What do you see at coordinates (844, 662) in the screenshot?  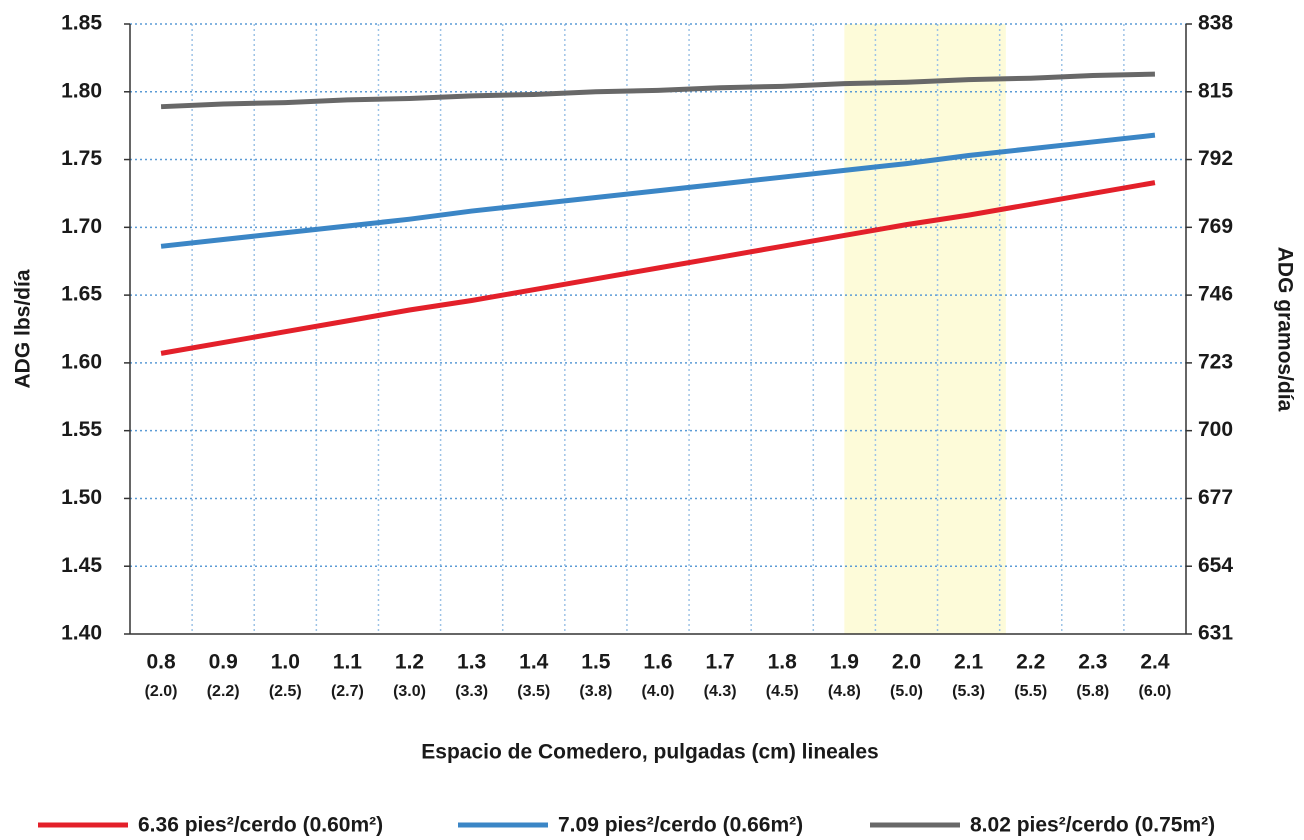 I see `x-tick-label: 1.9` at bounding box center [844, 662].